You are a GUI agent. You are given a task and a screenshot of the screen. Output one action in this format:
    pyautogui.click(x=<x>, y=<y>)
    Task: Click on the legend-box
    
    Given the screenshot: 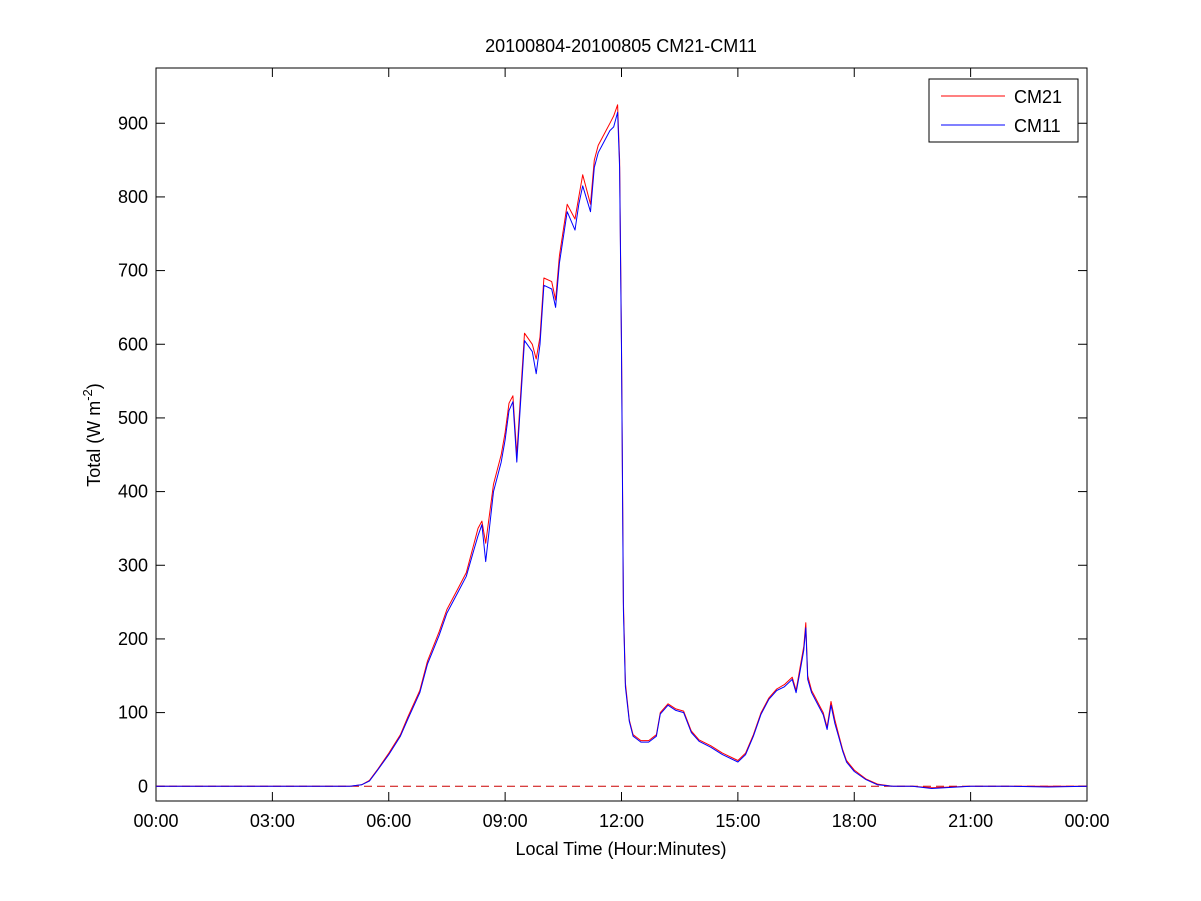 What is the action you would take?
    pyautogui.click(x=1003, y=110)
    